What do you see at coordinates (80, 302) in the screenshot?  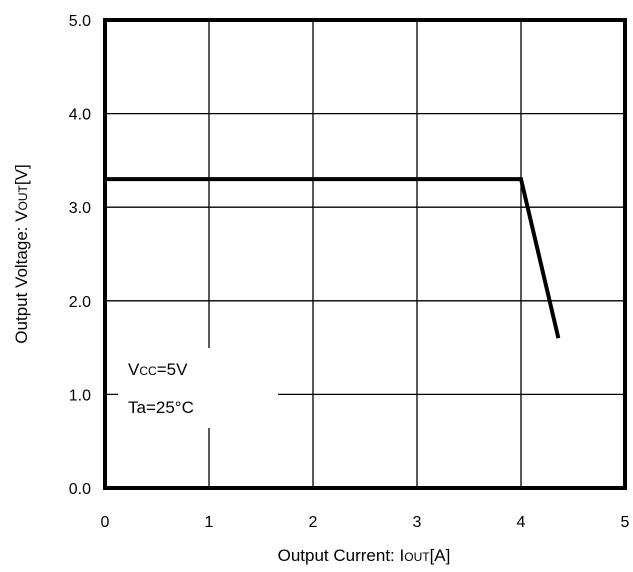 I see `y-tick-label: 2.0` at bounding box center [80, 302].